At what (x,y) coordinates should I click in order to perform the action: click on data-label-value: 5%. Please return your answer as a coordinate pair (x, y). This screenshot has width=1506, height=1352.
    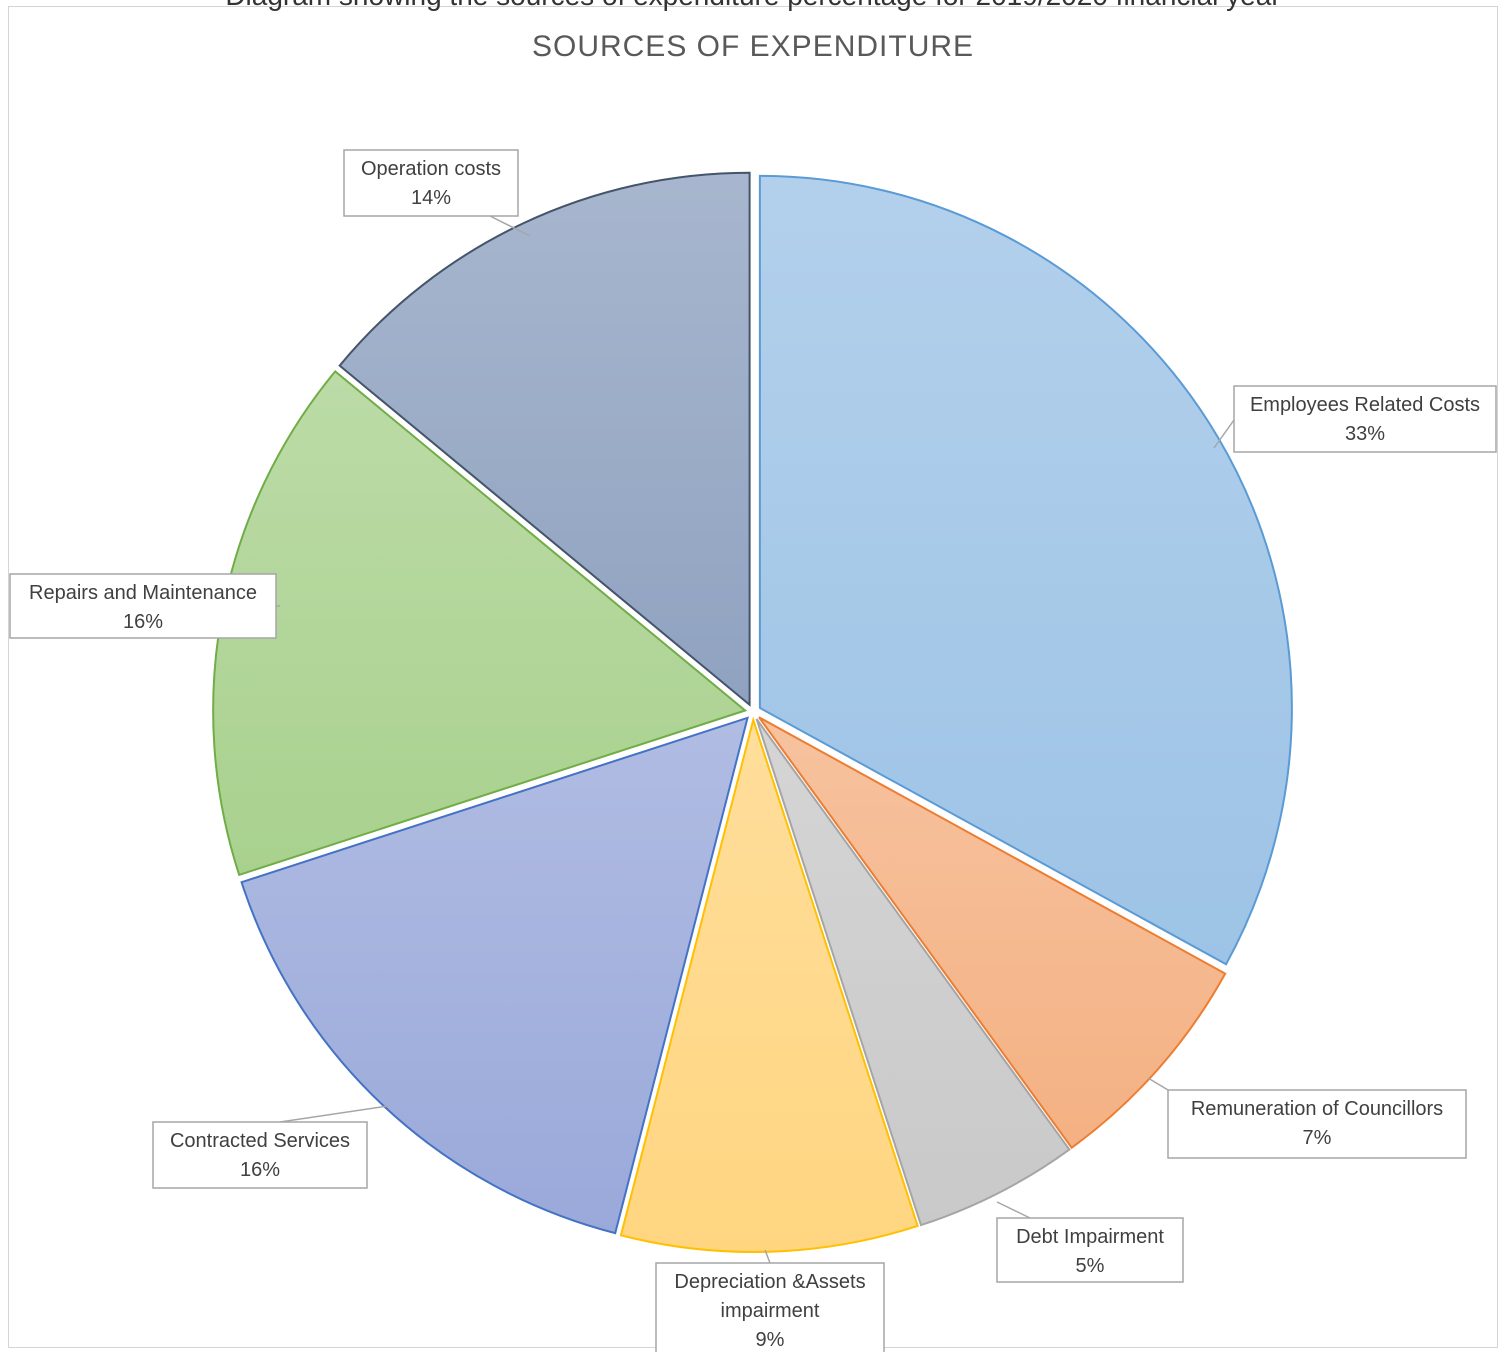
    Looking at the image, I should click on (1090, 1266).